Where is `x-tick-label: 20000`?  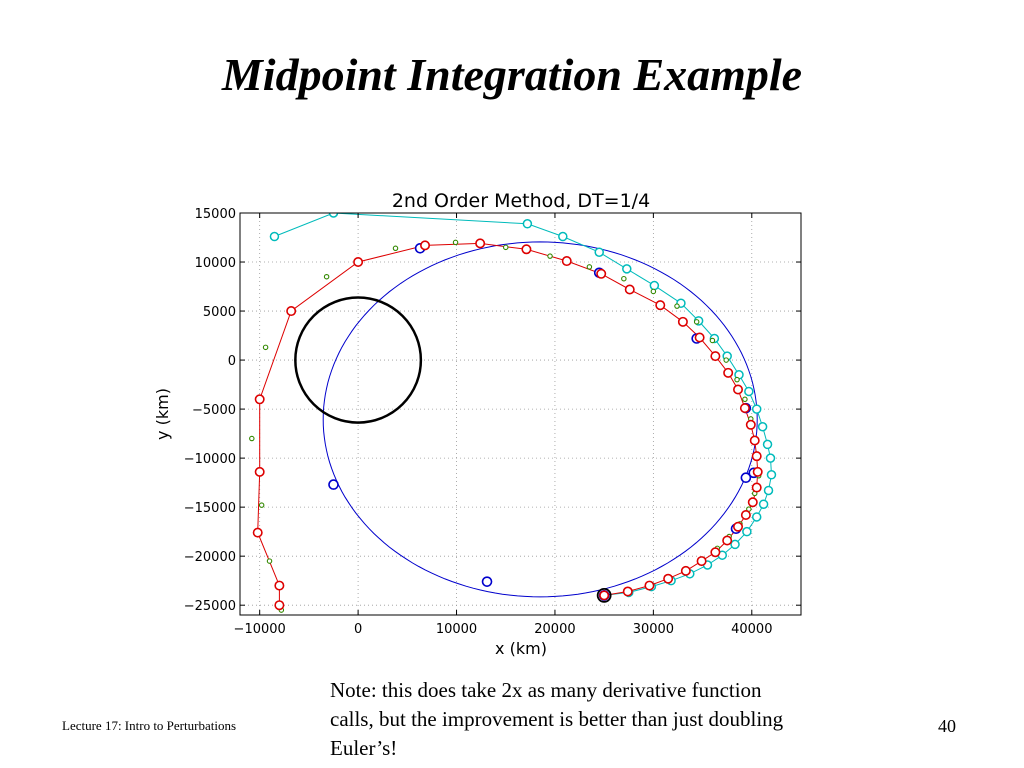 x-tick-label: 20000 is located at coordinates (554, 629).